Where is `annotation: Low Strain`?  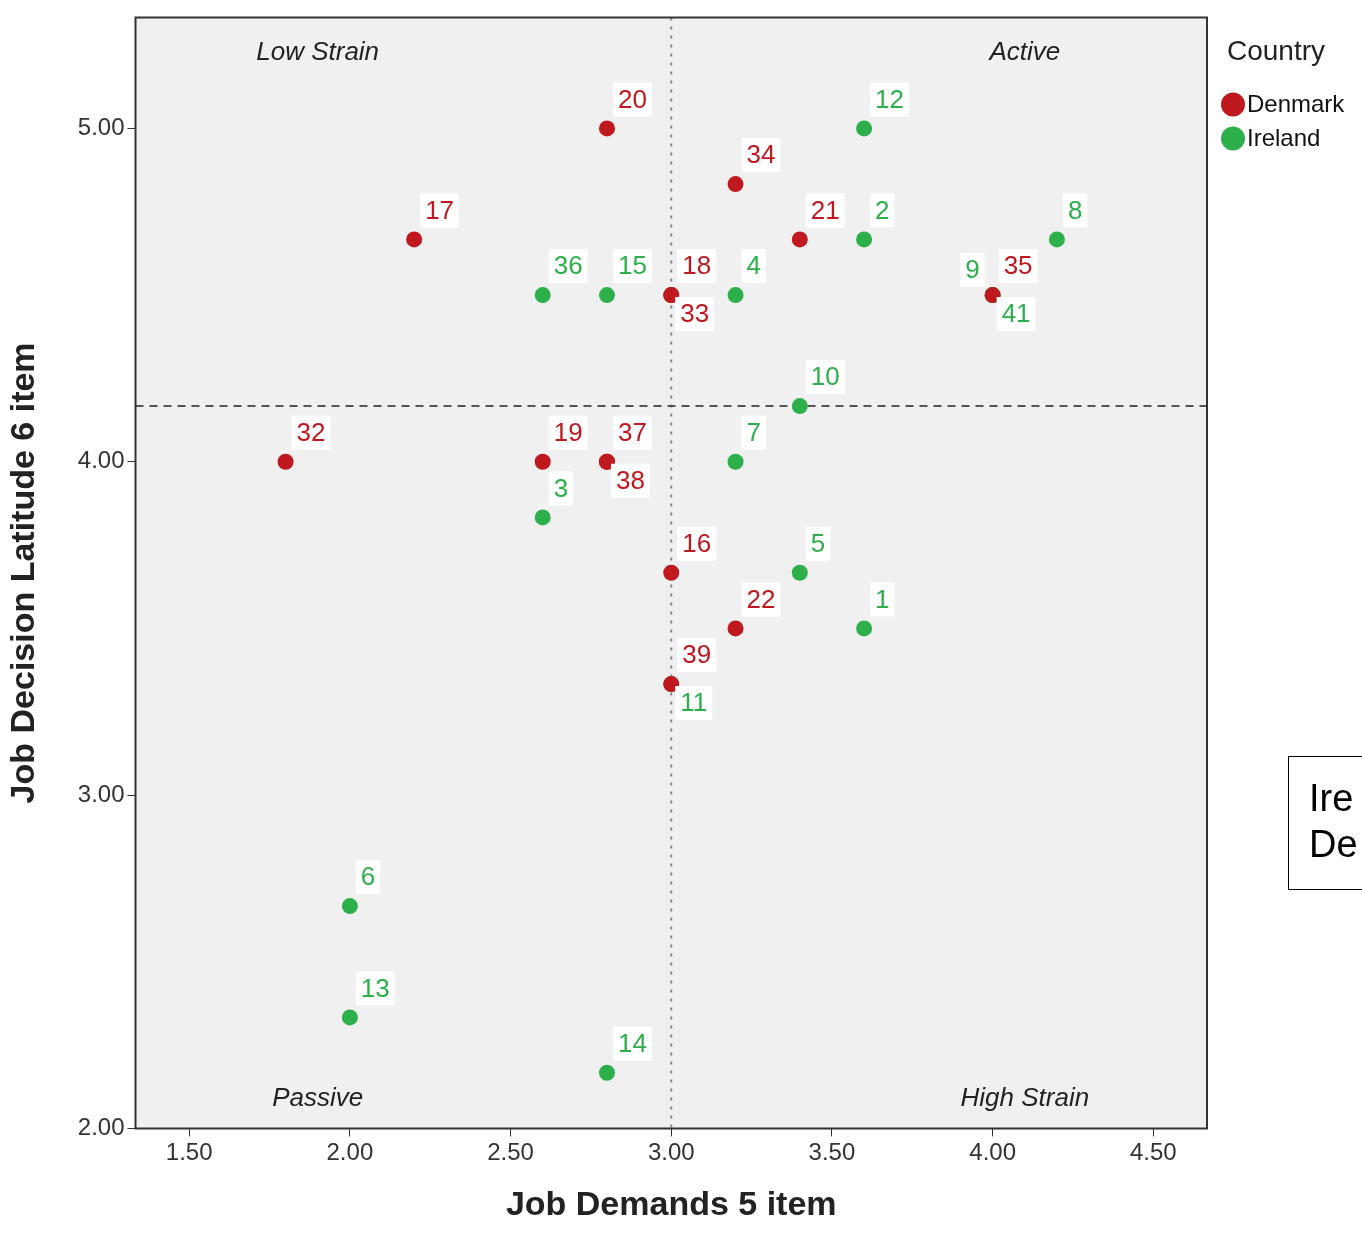 annotation: Low Strain is located at coordinates (318, 50).